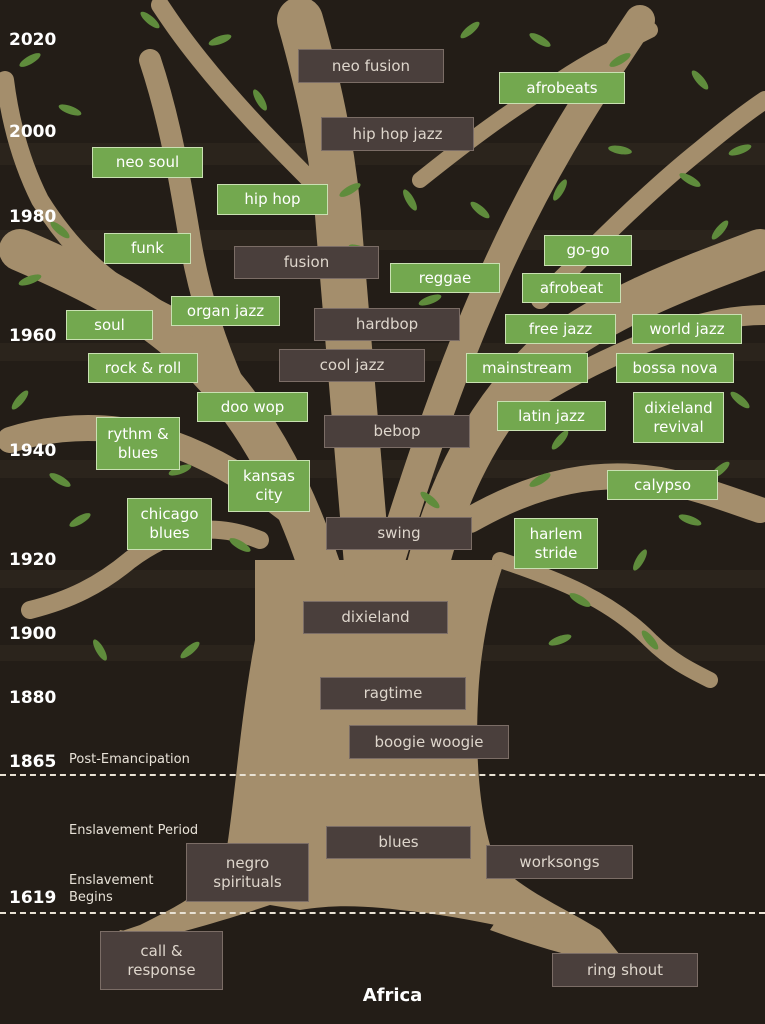 The width and height of the screenshot is (765, 1024). I want to click on year-label: 1619, so click(33, 898).